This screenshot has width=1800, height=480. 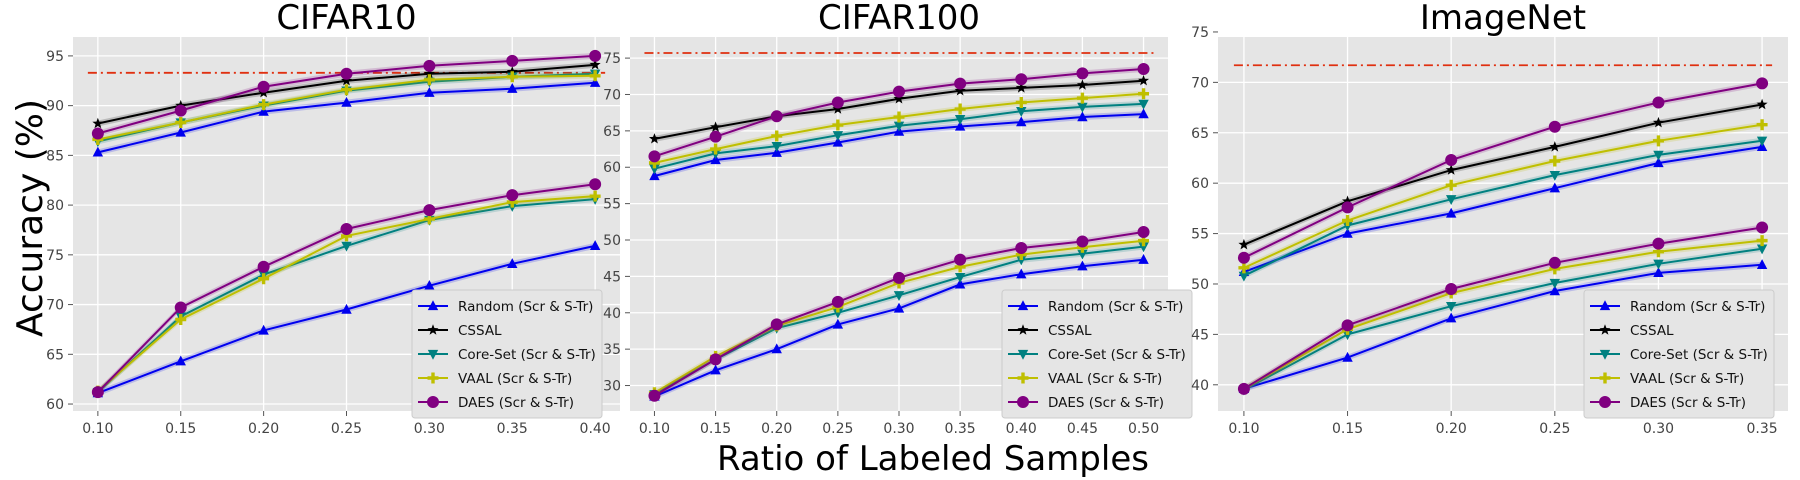 What do you see at coordinates (1115, 307) in the screenshot?
I see `legend-label: Random (Scr & S-Tr)` at bounding box center [1115, 307].